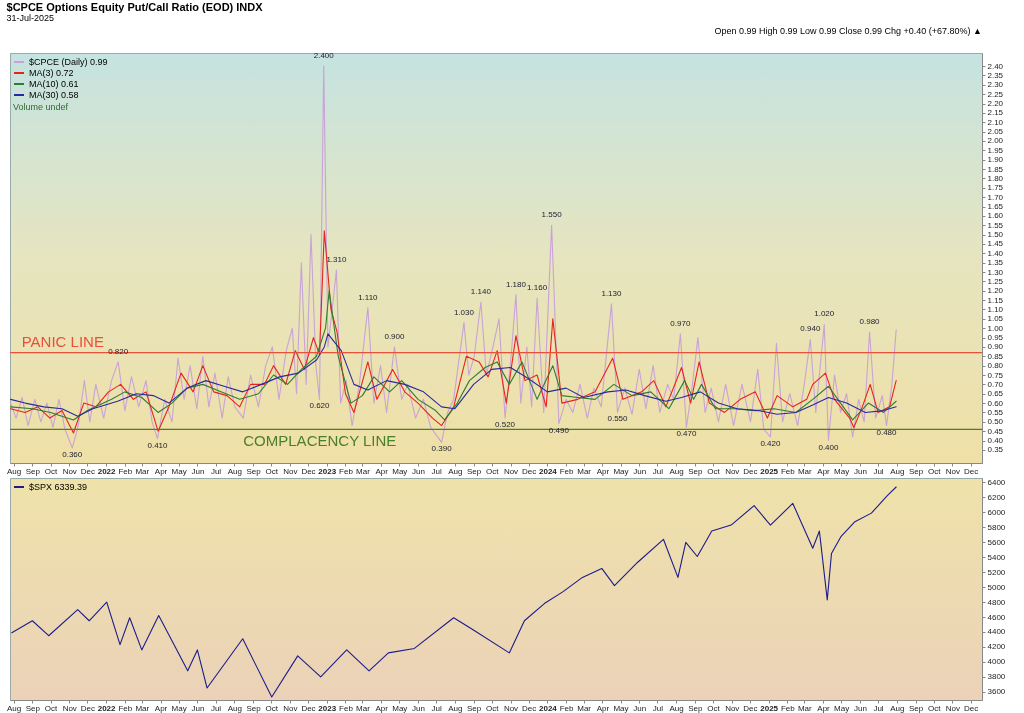 The height and width of the screenshot is (713, 1024). What do you see at coordinates (135, 7) in the screenshot?
I see `chart-title: $CPCE Options Equity Put/Call Ratio (EOD) INDX` at bounding box center [135, 7].